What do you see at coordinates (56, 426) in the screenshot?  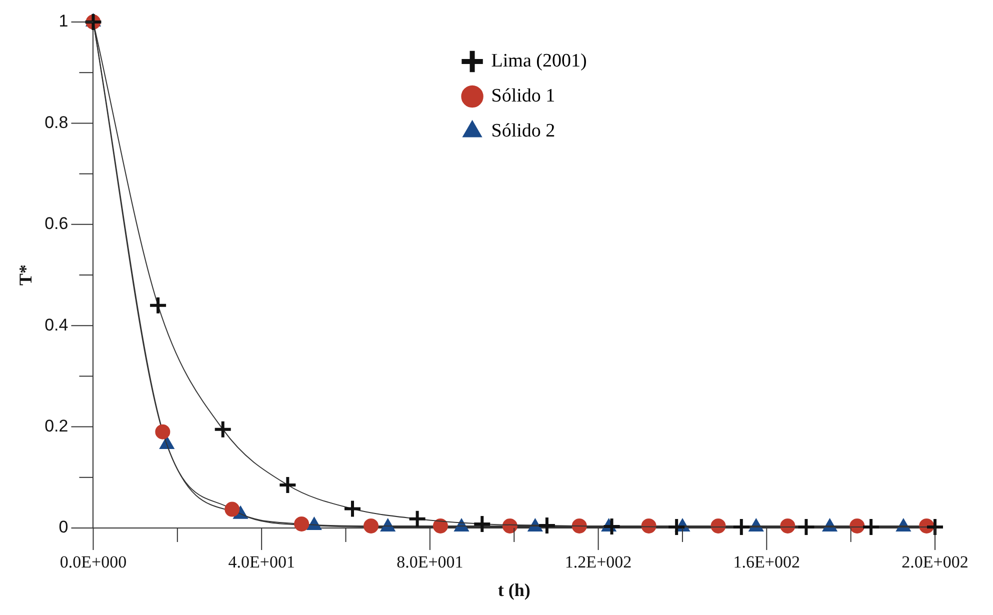 I see `y-tick-label: 0.2` at bounding box center [56, 426].